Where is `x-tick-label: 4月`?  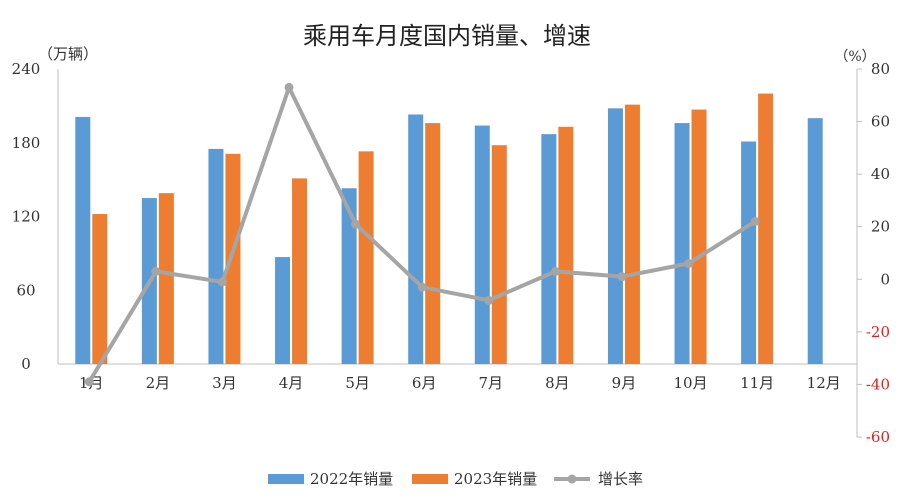 x-tick-label: 4月 is located at coordinates (291, 383).